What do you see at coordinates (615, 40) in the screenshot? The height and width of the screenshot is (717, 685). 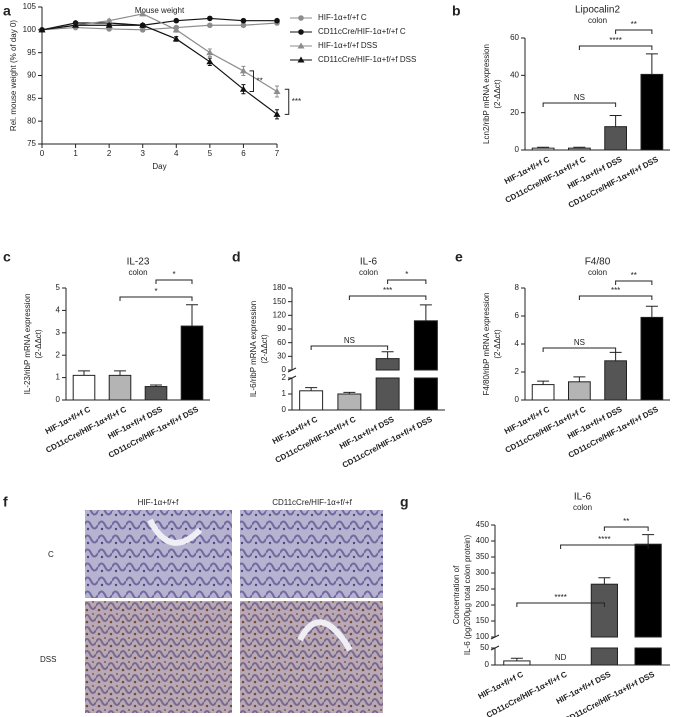 I see `significance-label: ****` at bounding box center [615, 40].